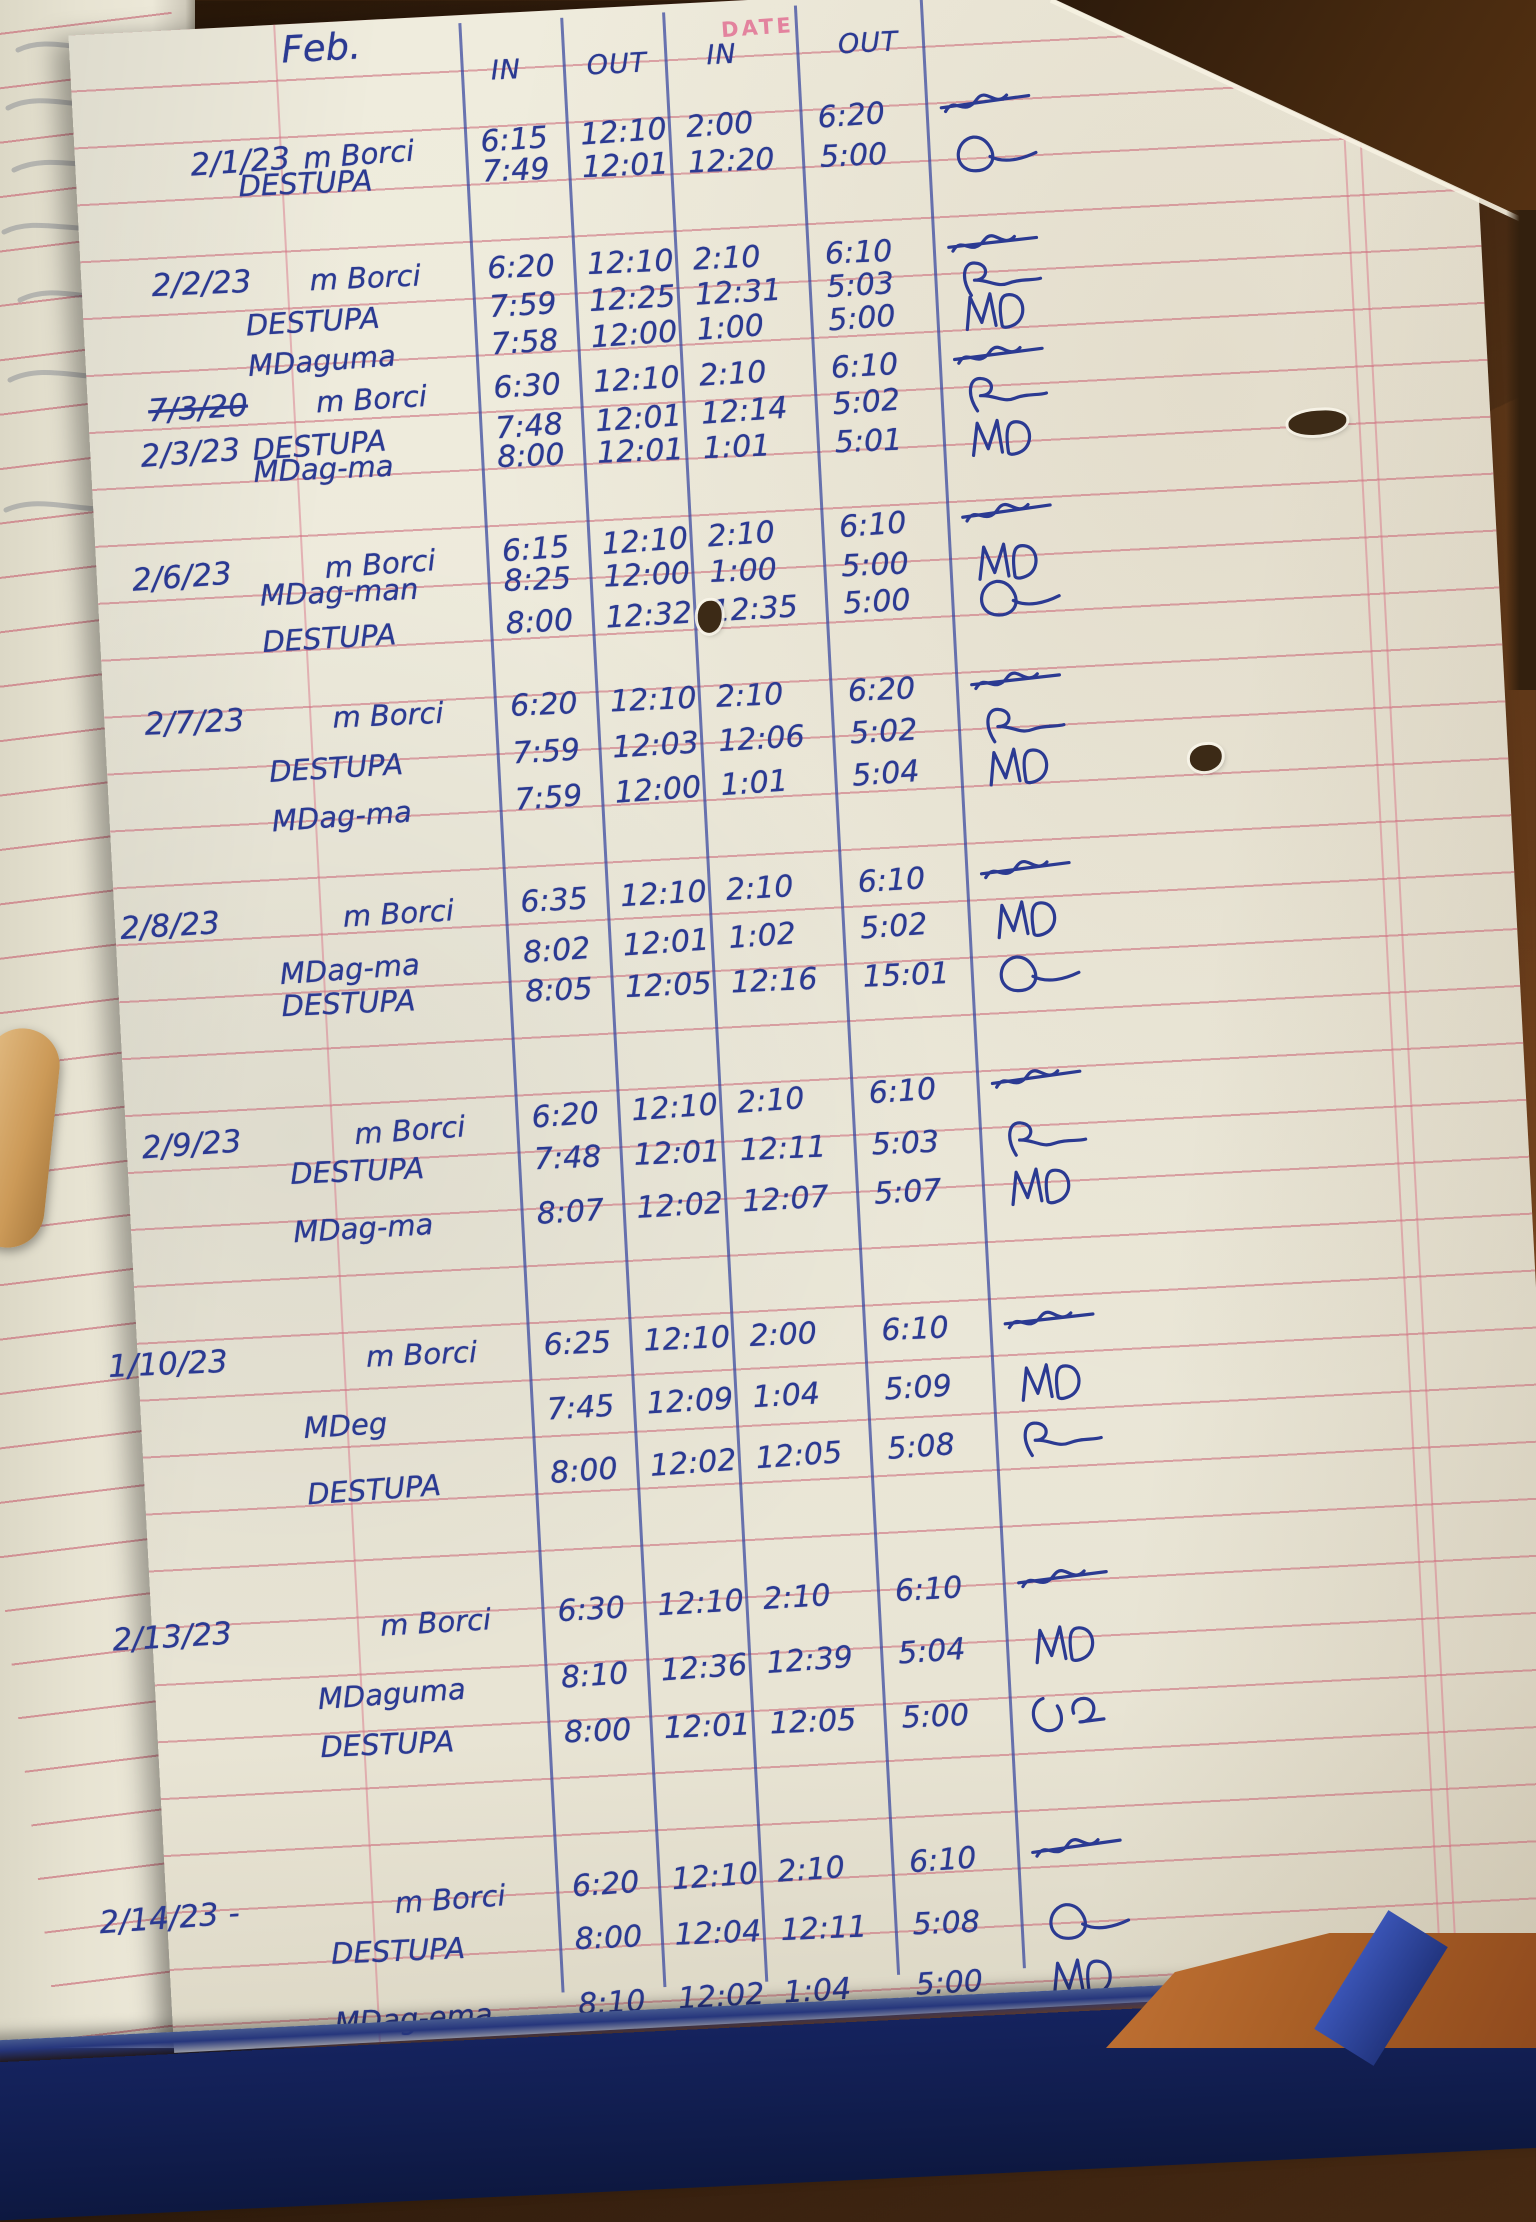  What do you see at coordinates (580, 1408) in the screenshot?
I see `time-in1-cell: 7:45` at bounding box center [580, 1408].